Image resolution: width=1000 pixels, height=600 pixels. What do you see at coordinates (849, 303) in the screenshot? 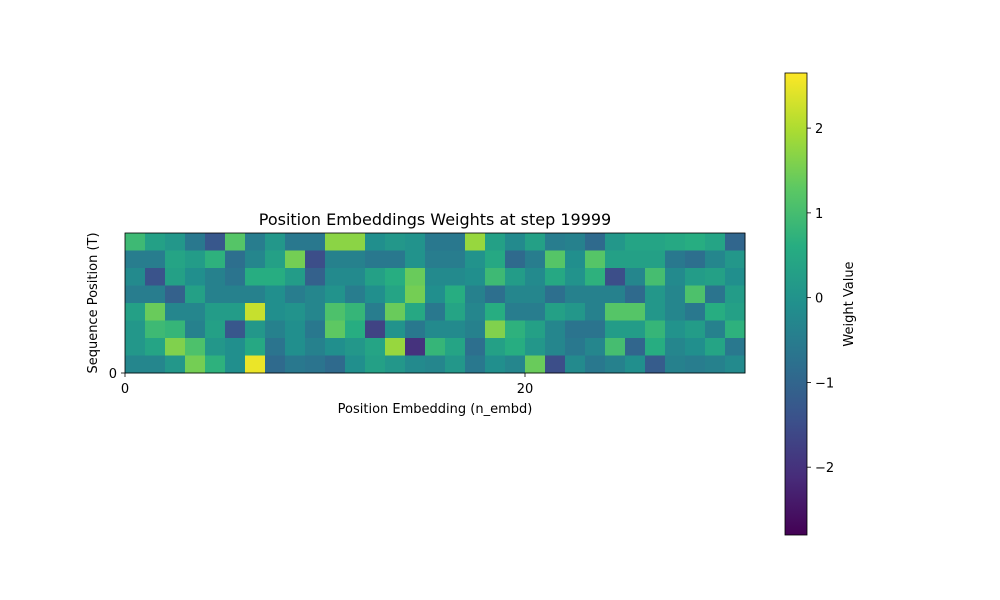
I see `colorbar-label: Weight Value` at bounding box center [849, 303].